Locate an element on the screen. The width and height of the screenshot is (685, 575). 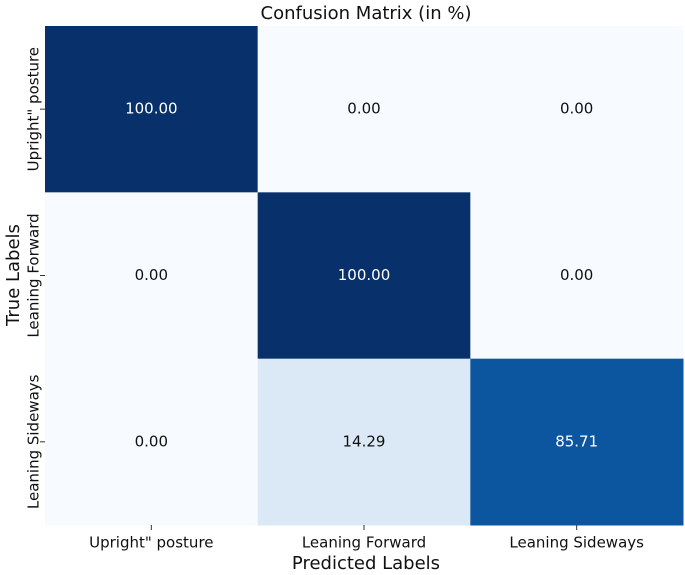
x-tick-label: Leaning Forward is located at coordinates (364, 543).